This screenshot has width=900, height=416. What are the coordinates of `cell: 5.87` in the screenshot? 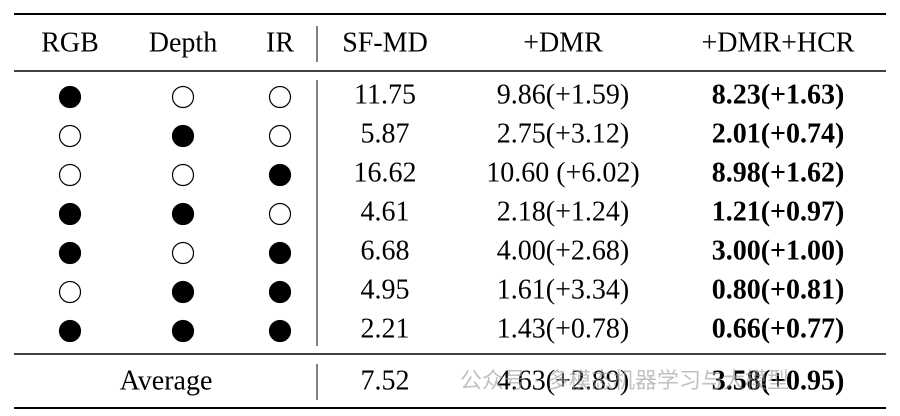 It's located at (385, 133).